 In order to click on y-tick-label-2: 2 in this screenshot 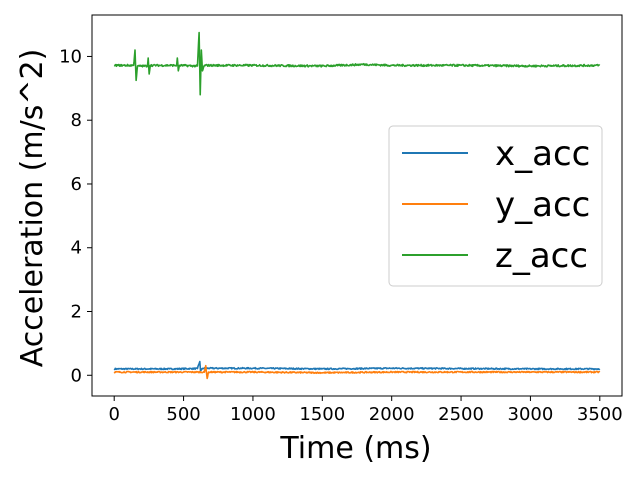, I will do `click(76, 312)`.